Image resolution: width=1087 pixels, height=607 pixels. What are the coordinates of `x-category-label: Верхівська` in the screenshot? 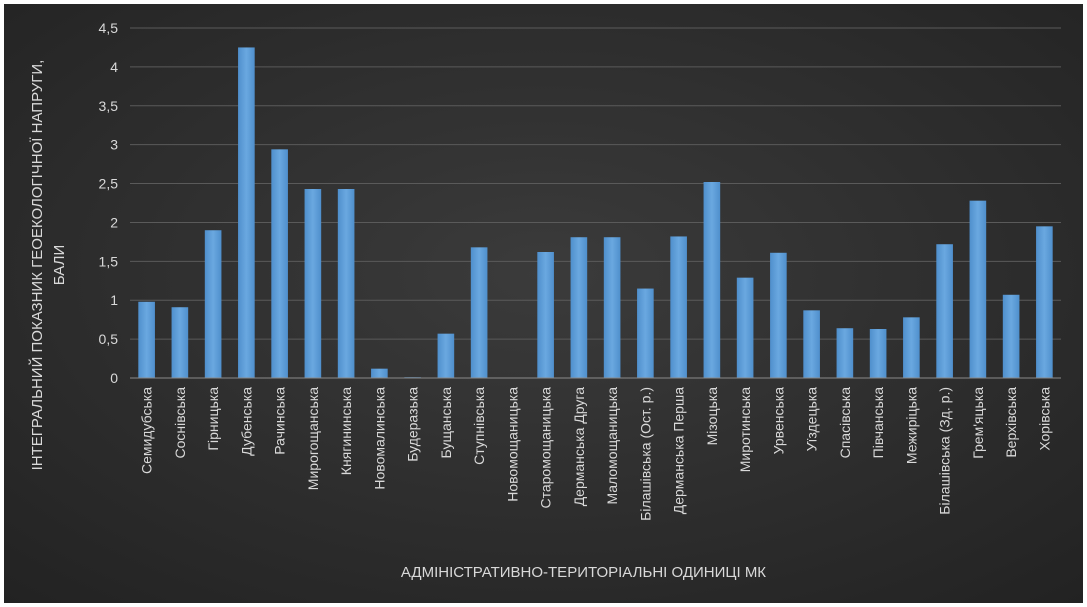 It's located at (1011, 422).